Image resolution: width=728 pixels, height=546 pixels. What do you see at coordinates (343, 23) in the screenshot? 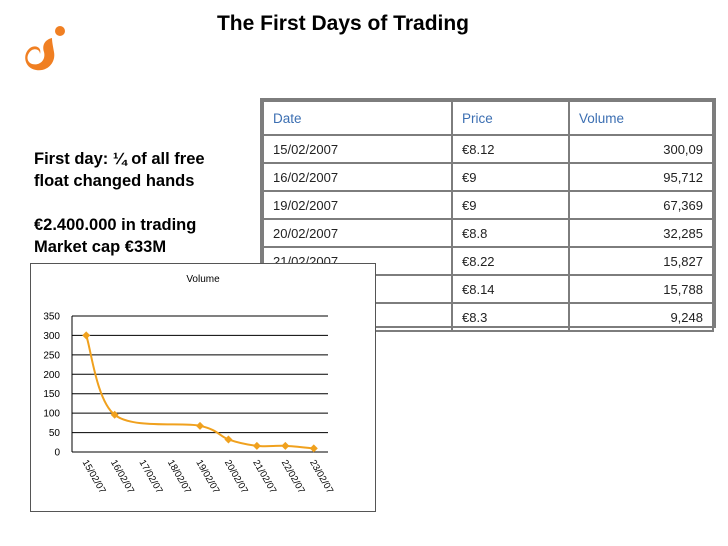
I see `slide-title: The First Days of Trading` at bounding box center [343, 23].